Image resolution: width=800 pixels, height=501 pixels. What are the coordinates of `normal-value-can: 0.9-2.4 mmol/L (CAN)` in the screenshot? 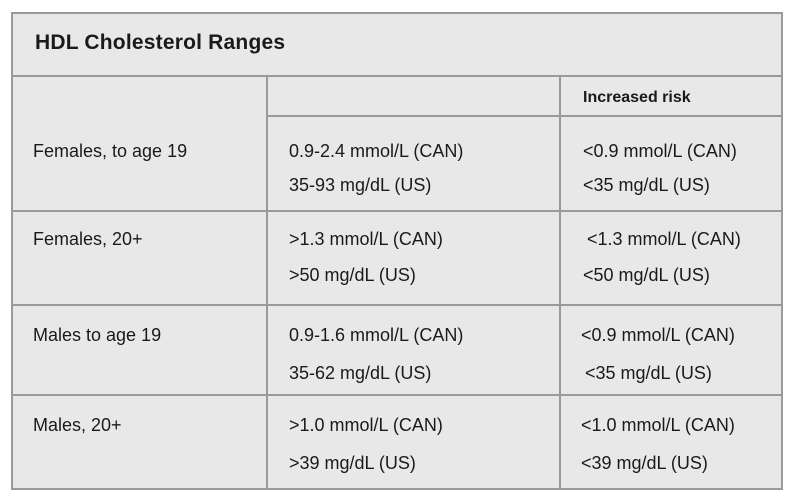 It's located at (376, 151).